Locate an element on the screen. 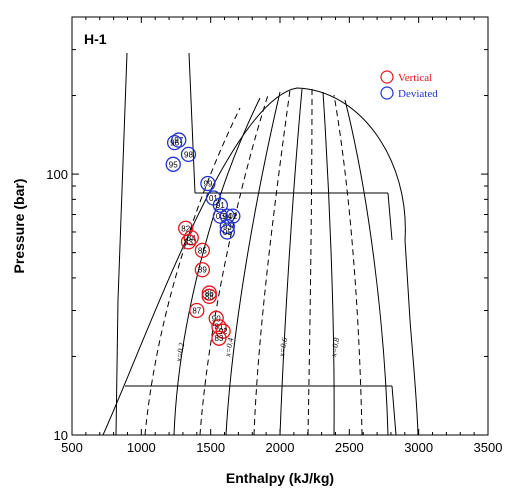 The width and height of the screenshot is (520, 492). point-label: 95 is located at coordinates (173, 164).